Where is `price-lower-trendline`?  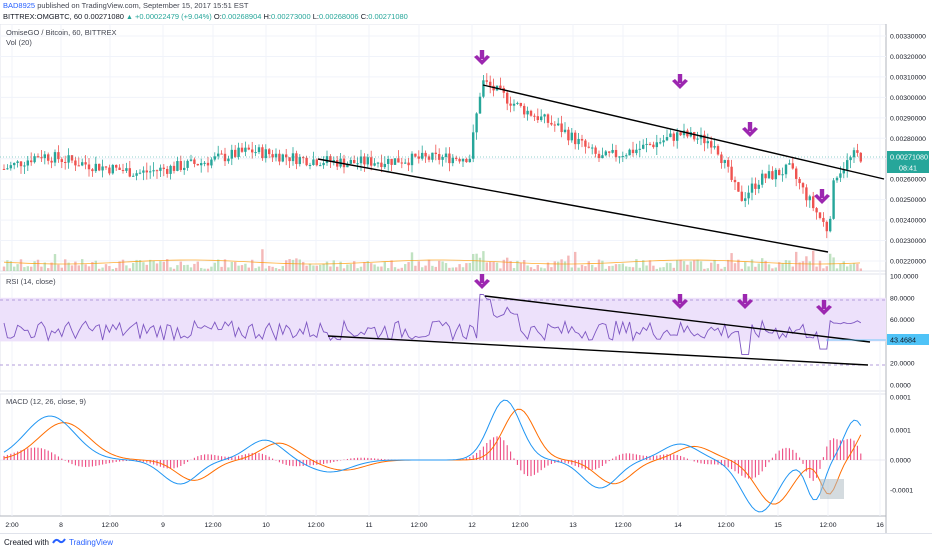 price-lower-trendline is located at coordinates (573, 205).